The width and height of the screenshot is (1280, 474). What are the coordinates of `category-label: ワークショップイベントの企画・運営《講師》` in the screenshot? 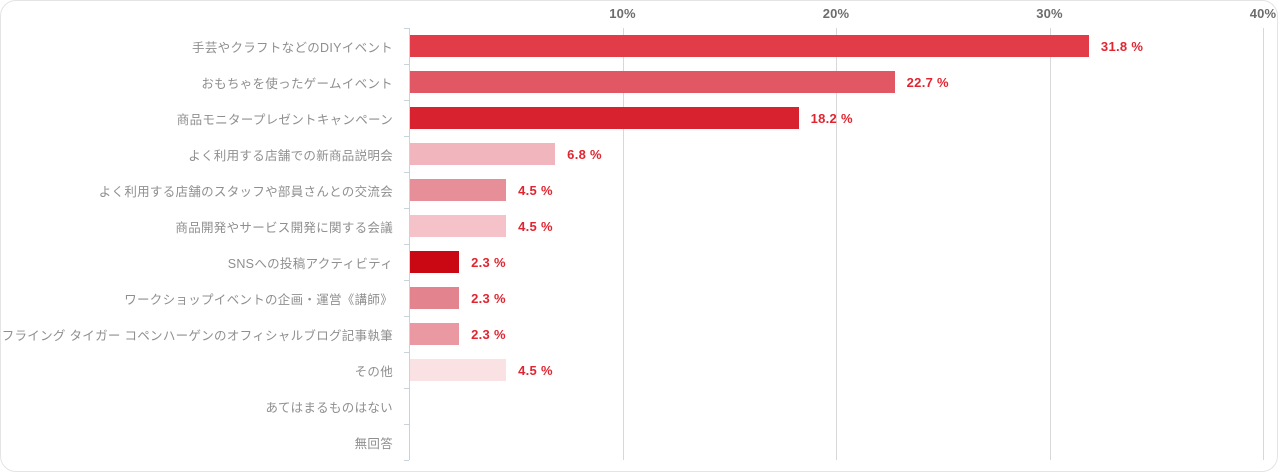 It's located at (258, 299).